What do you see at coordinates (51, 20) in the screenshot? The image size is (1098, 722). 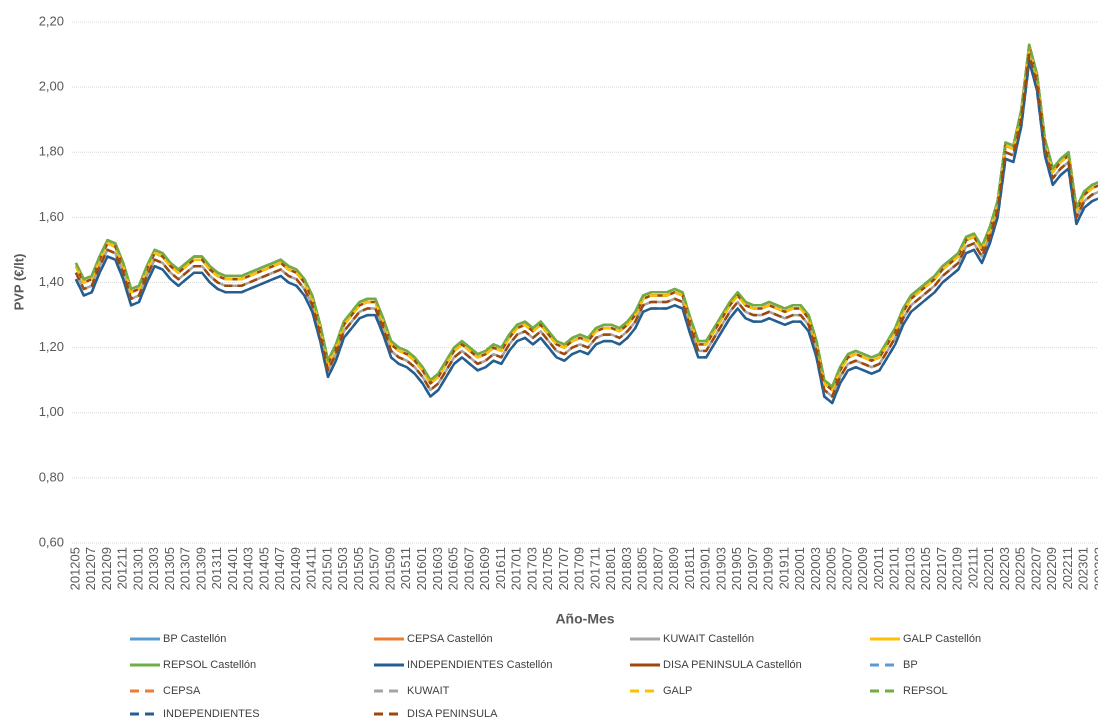 I see `y-tick-label: 2,20` at bounding box center [51, 20].